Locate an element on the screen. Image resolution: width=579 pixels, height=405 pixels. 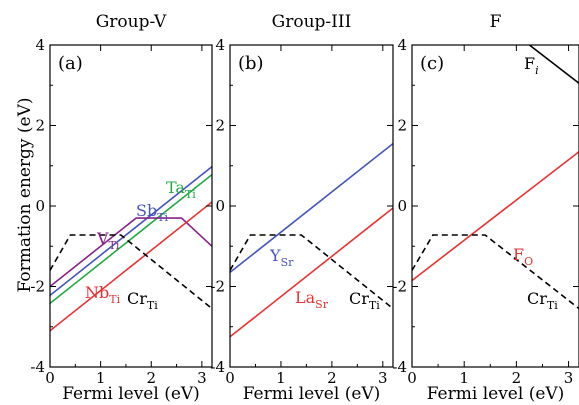
series-line-v-ti is located at coordinates (131, 252).